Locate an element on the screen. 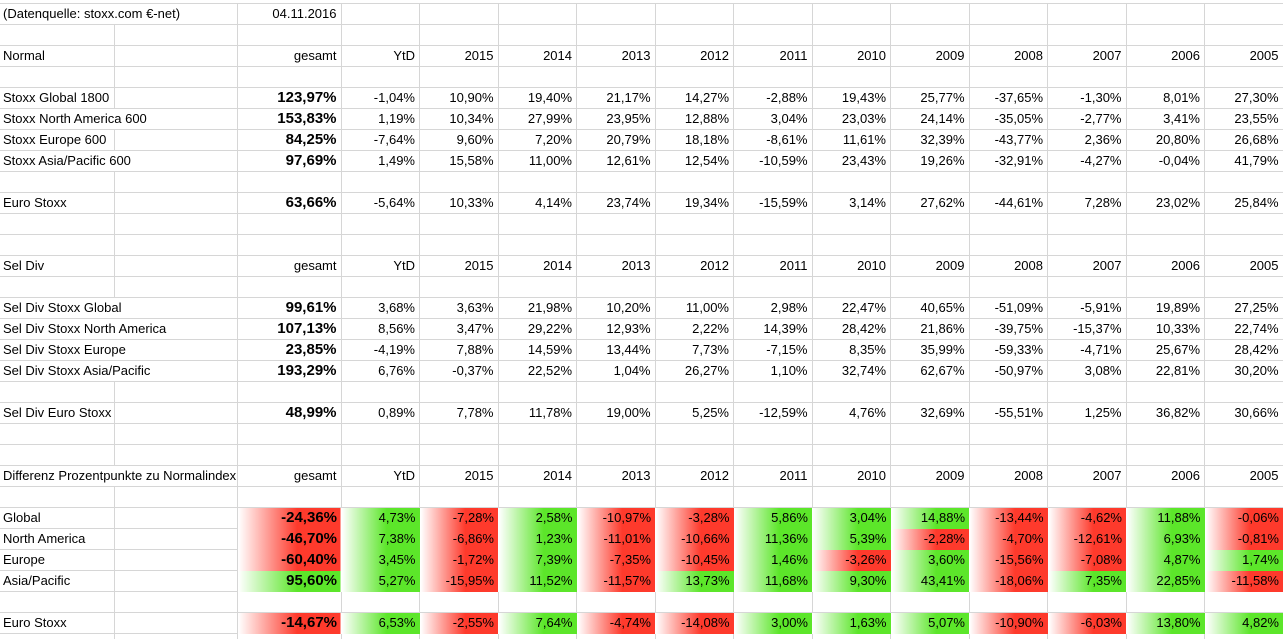 The width and height of the screenshot is (1283, 639). year-value-cell: -15,37% is located at coordinates (1087, 329).